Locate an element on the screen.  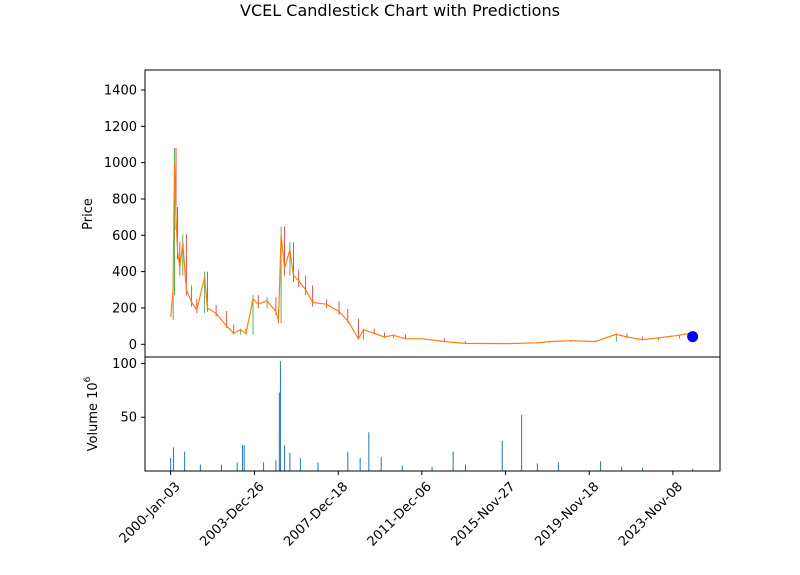
price-y-tick-label: 400 is located at coordinates (124, 272).